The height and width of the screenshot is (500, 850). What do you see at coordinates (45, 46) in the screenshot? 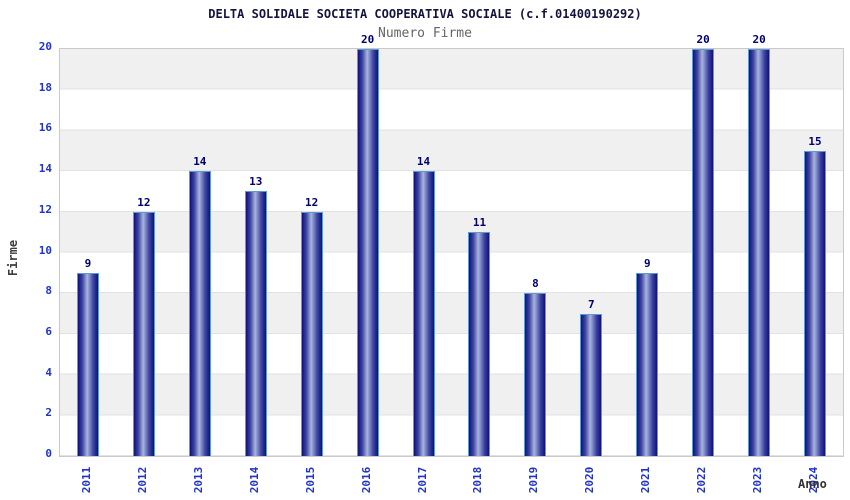
I see `y-tick-label: 20` at bounding box center [45, 46].